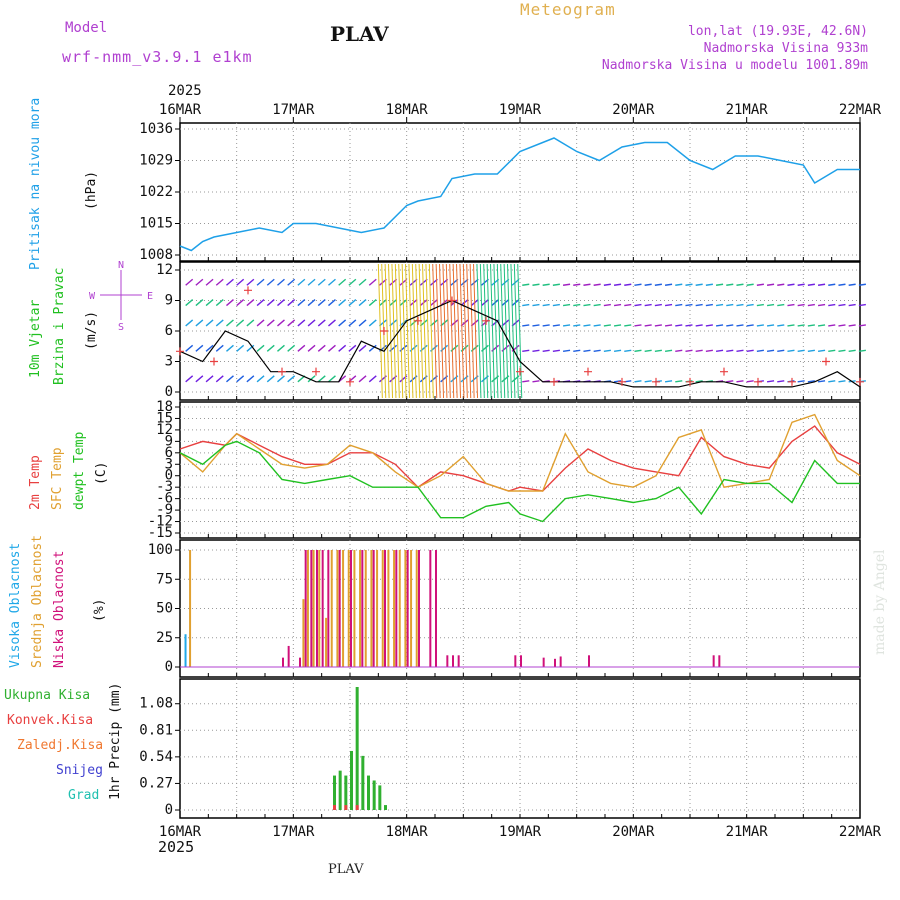 The width and height of the screenshot is (900, 900). I want to click on y-tick-label: 100, so click(160, 550).